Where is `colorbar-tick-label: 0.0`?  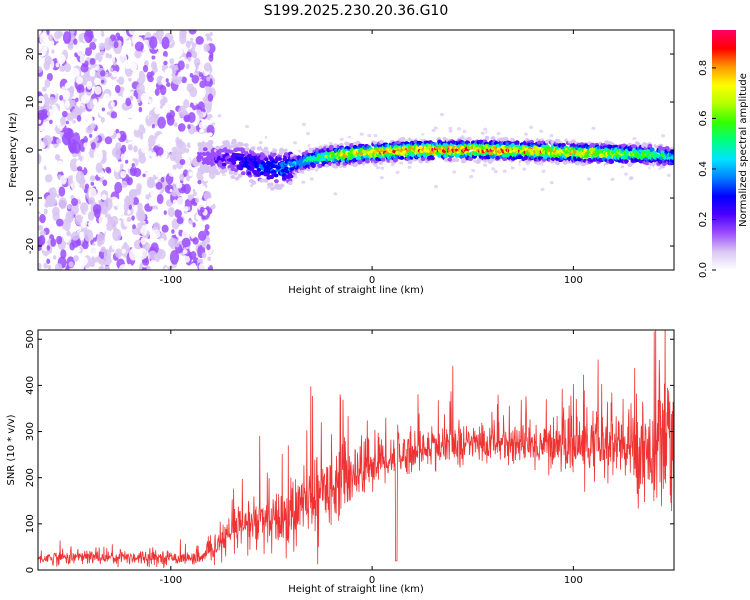 colorbar-tick-label: 0.0 is located at coordinates (703, 270).